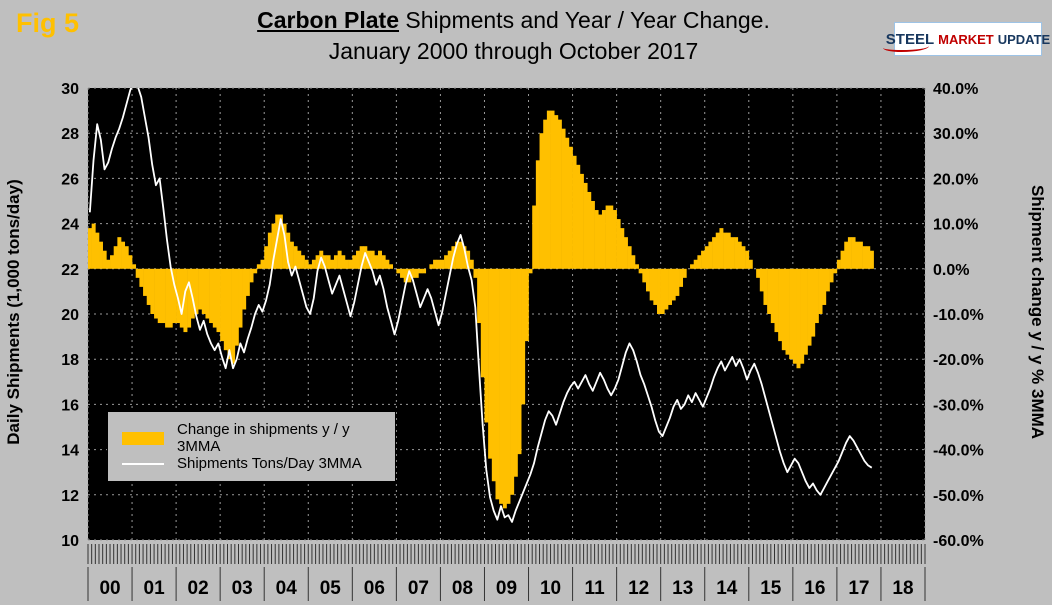 Image resolution: width=1052 pixels, height=605 pixels. I want to click on tick-label: -40.0%, so click(958, 451).